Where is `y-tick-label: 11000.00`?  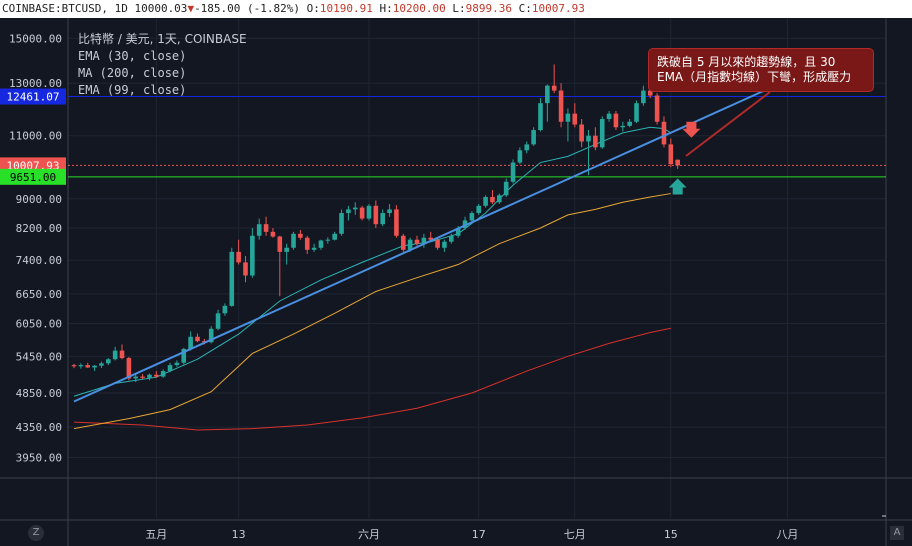
y-tick-label: 11000.00 is located at coordinates (35, 136).